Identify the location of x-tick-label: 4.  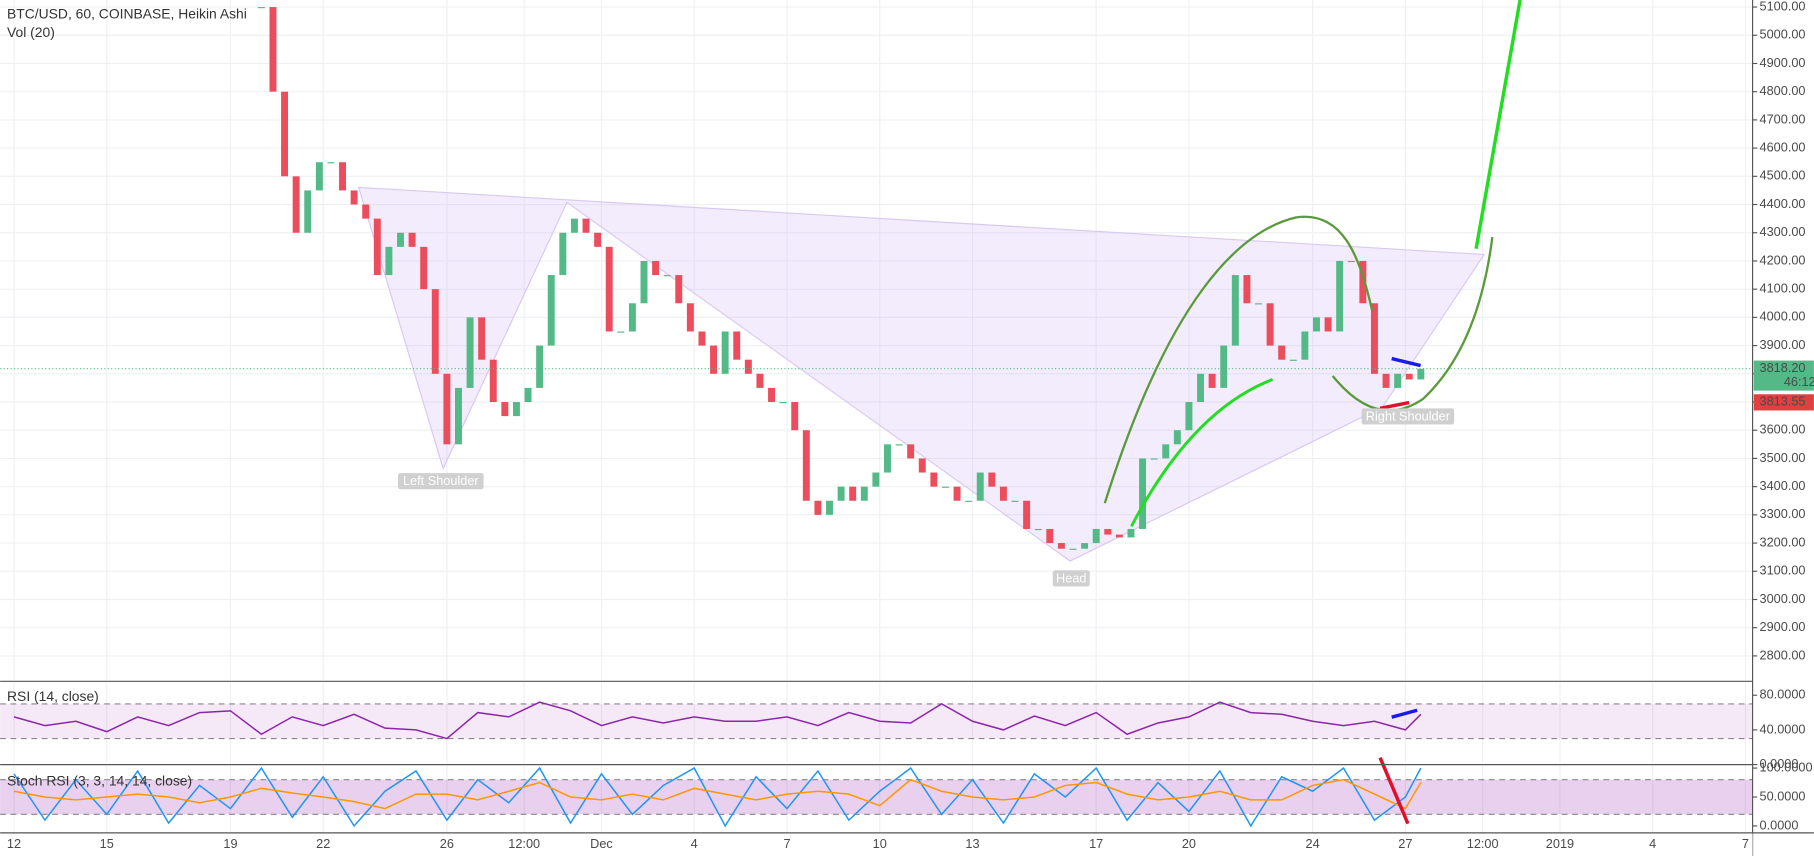
(694, 843).